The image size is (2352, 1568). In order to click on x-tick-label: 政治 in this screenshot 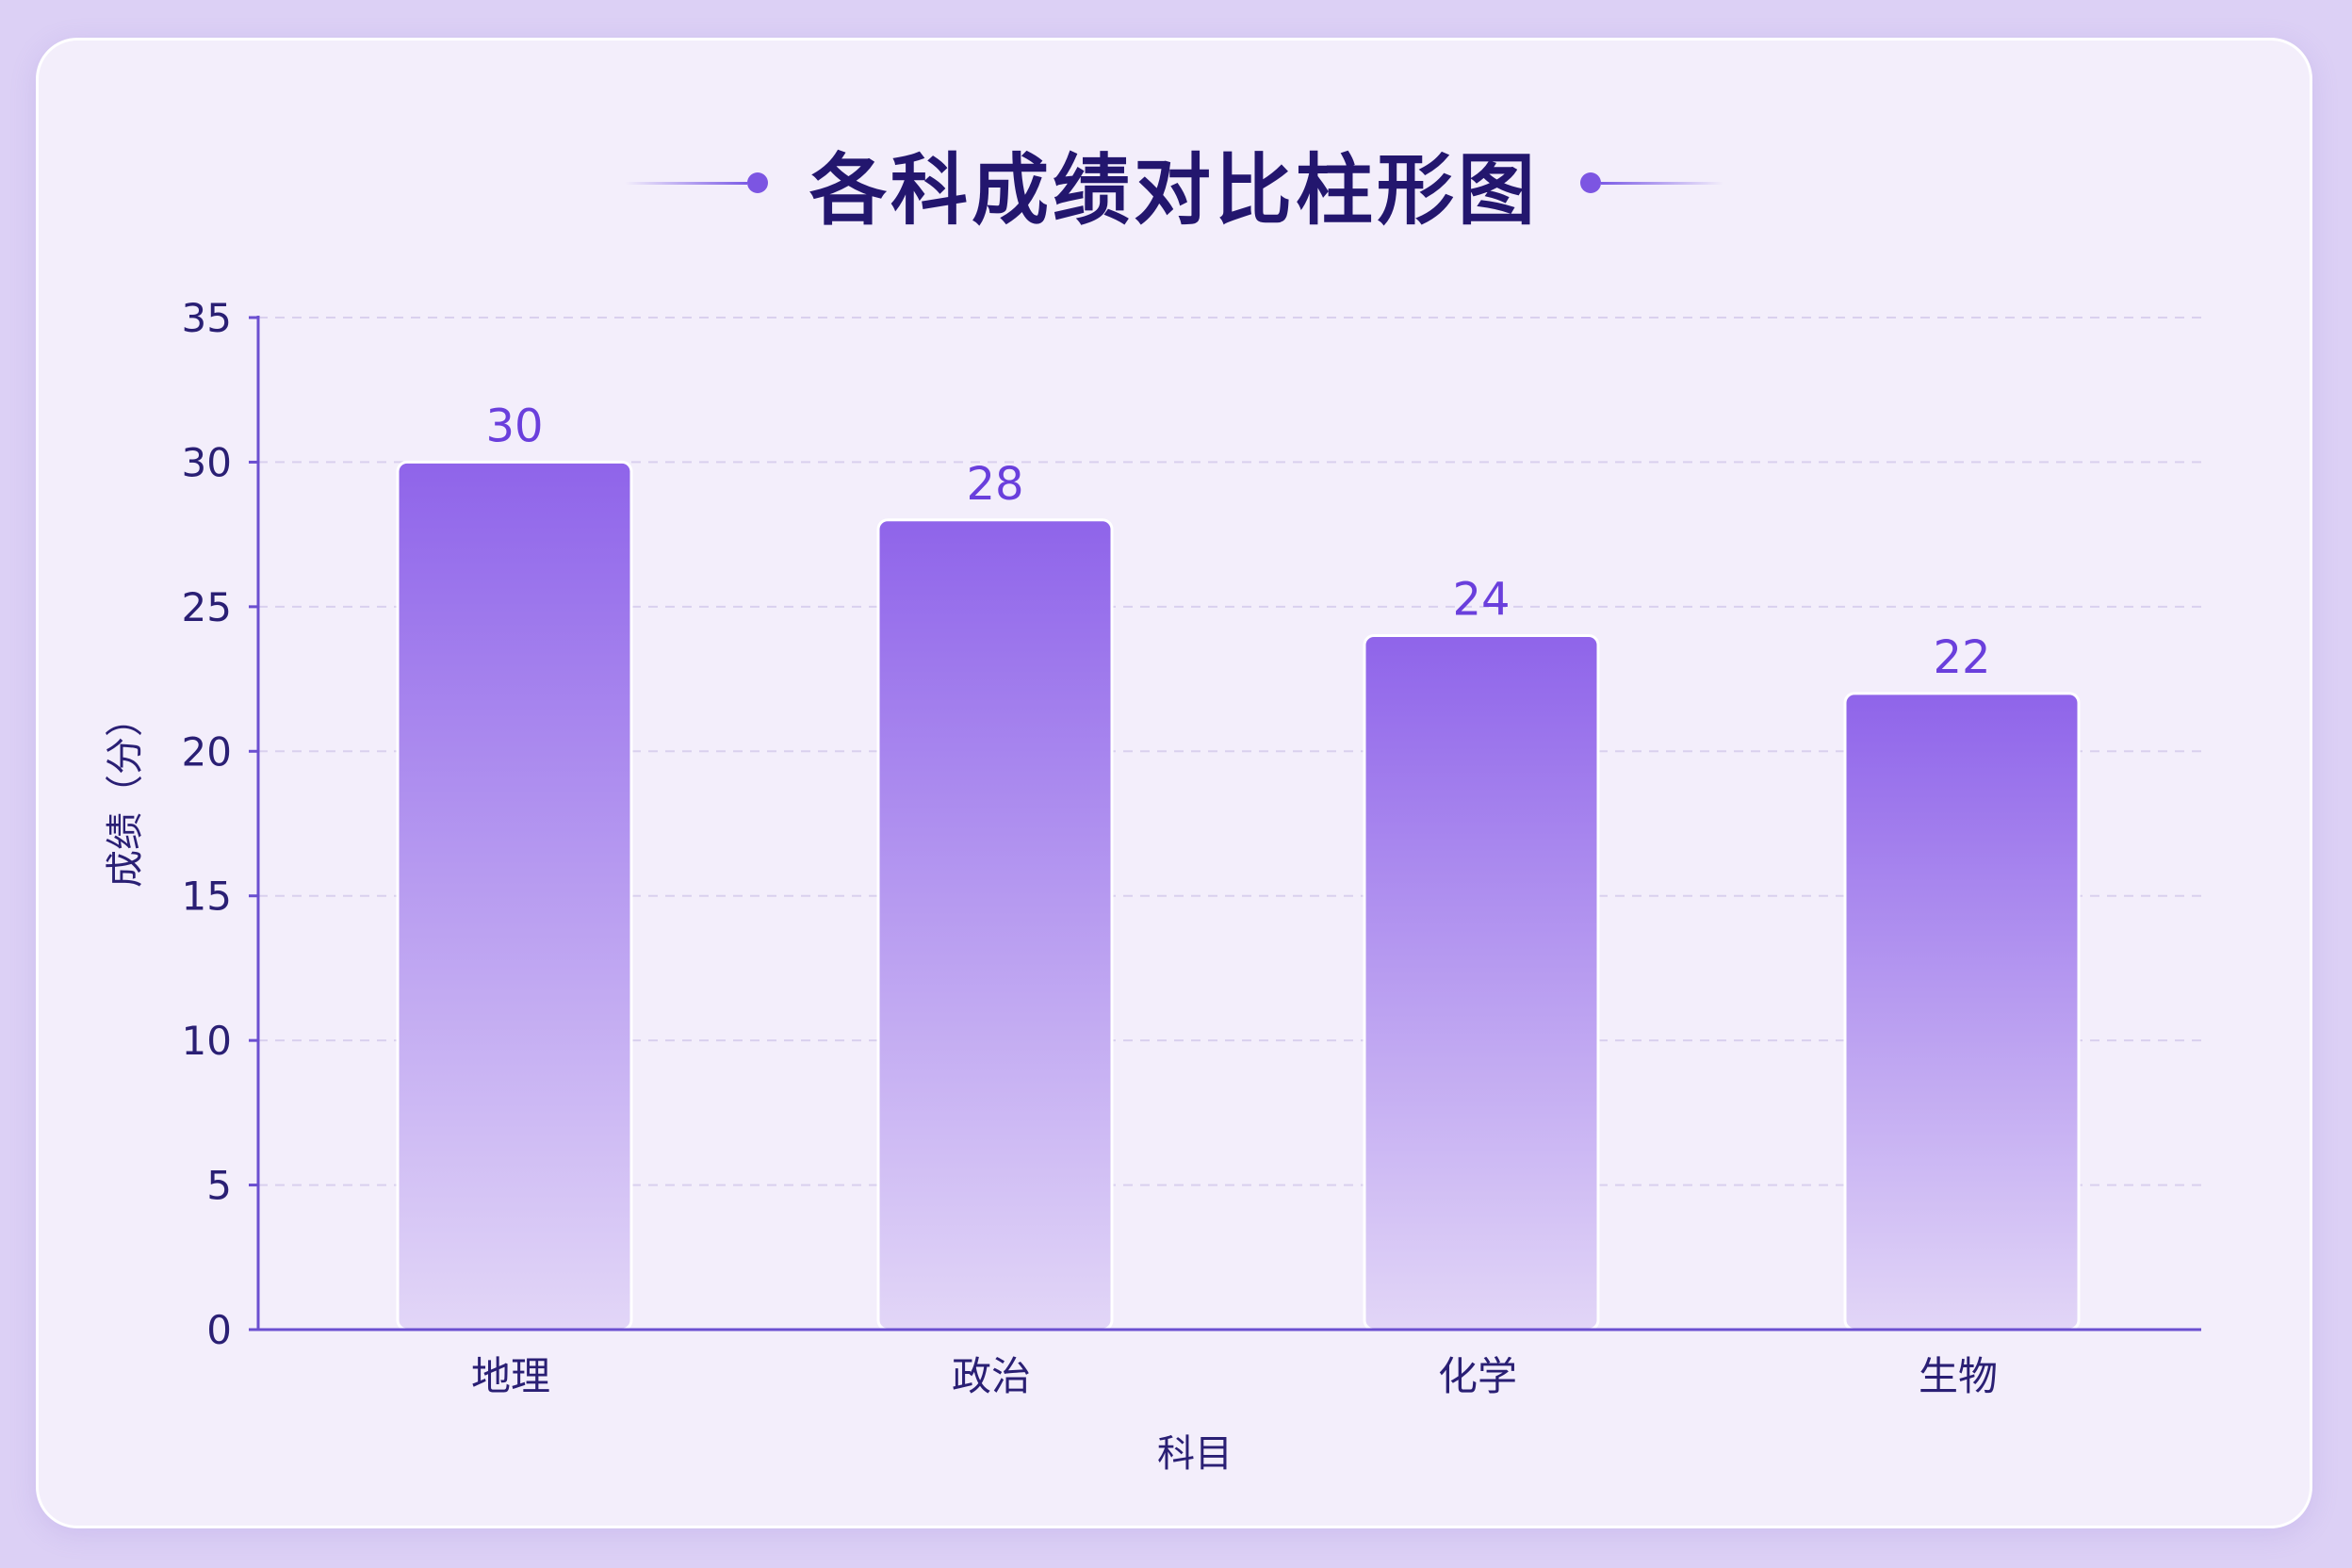, I will do `click(992, 1376)`.